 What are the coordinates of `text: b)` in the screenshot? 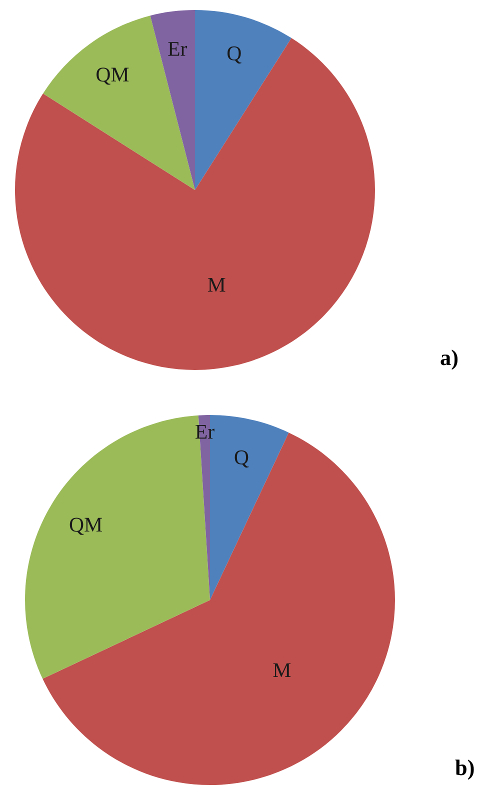 It's located at (464, 770).